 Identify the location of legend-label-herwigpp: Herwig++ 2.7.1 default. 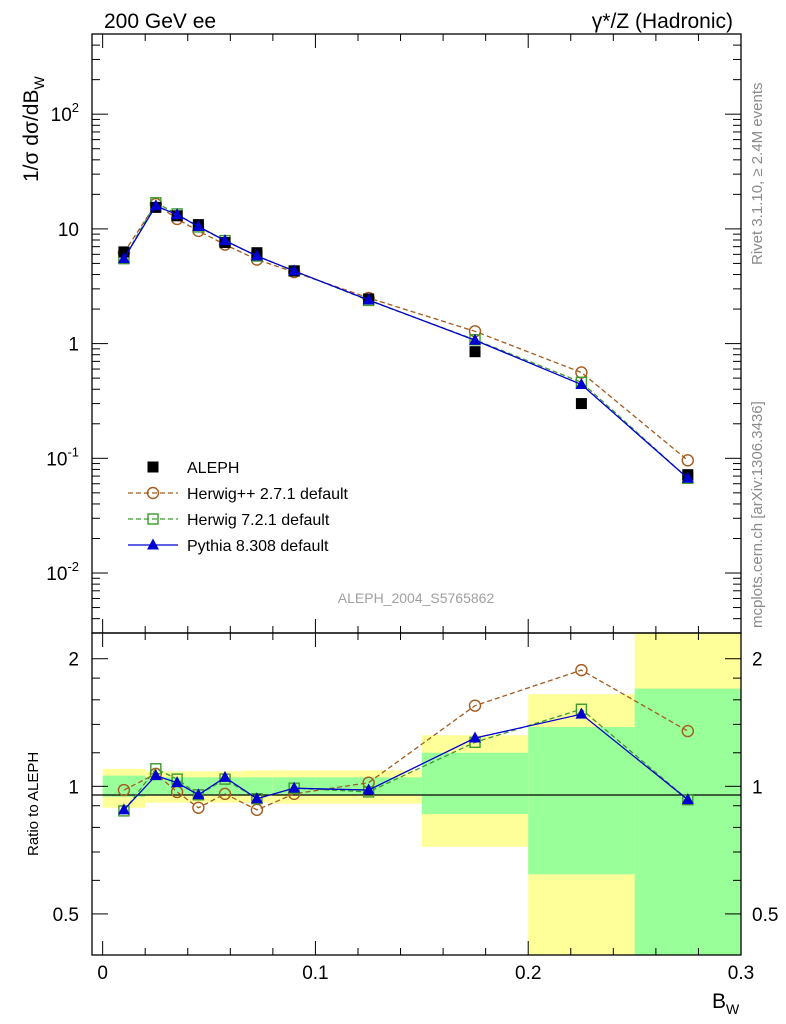
(268, 494).